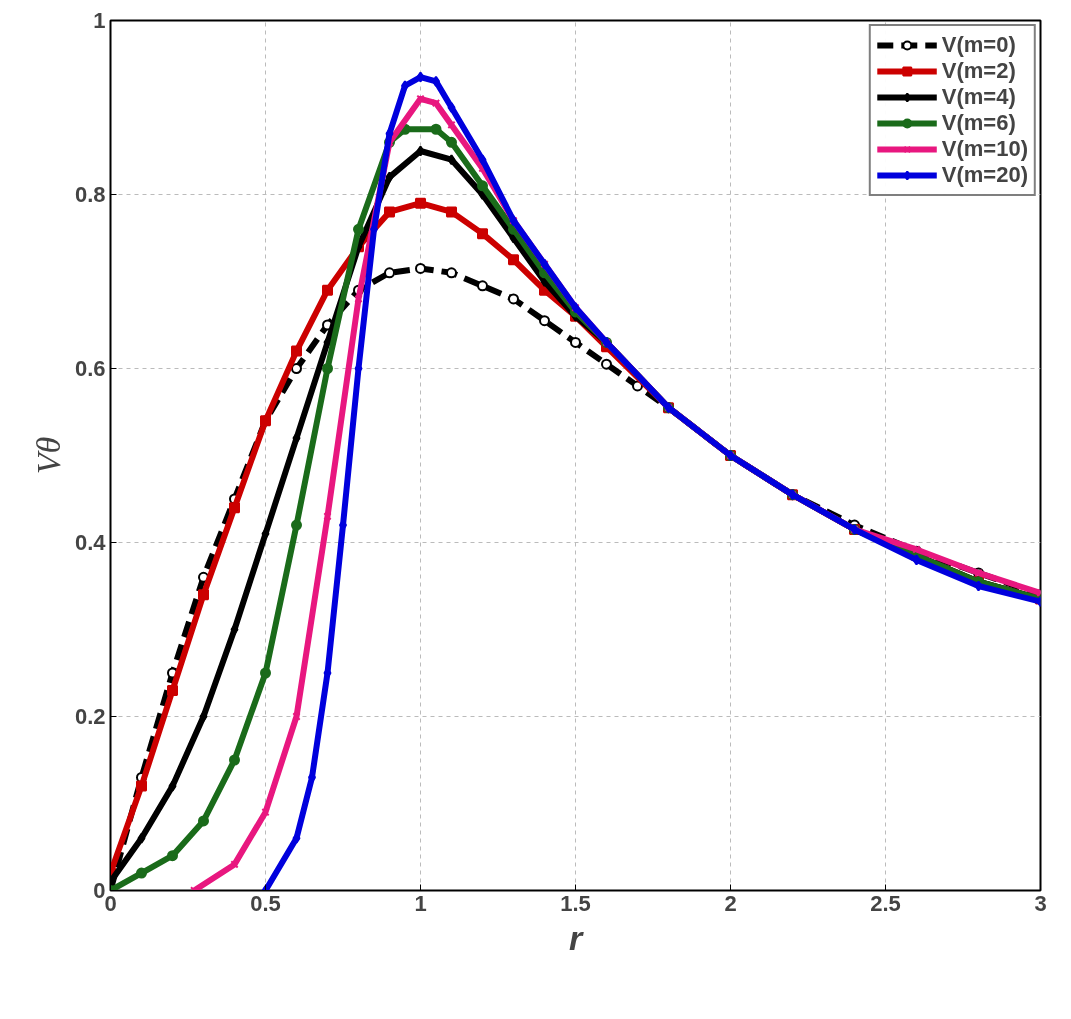  I want to click on x-tick-label: 3, so click(1040, 903).